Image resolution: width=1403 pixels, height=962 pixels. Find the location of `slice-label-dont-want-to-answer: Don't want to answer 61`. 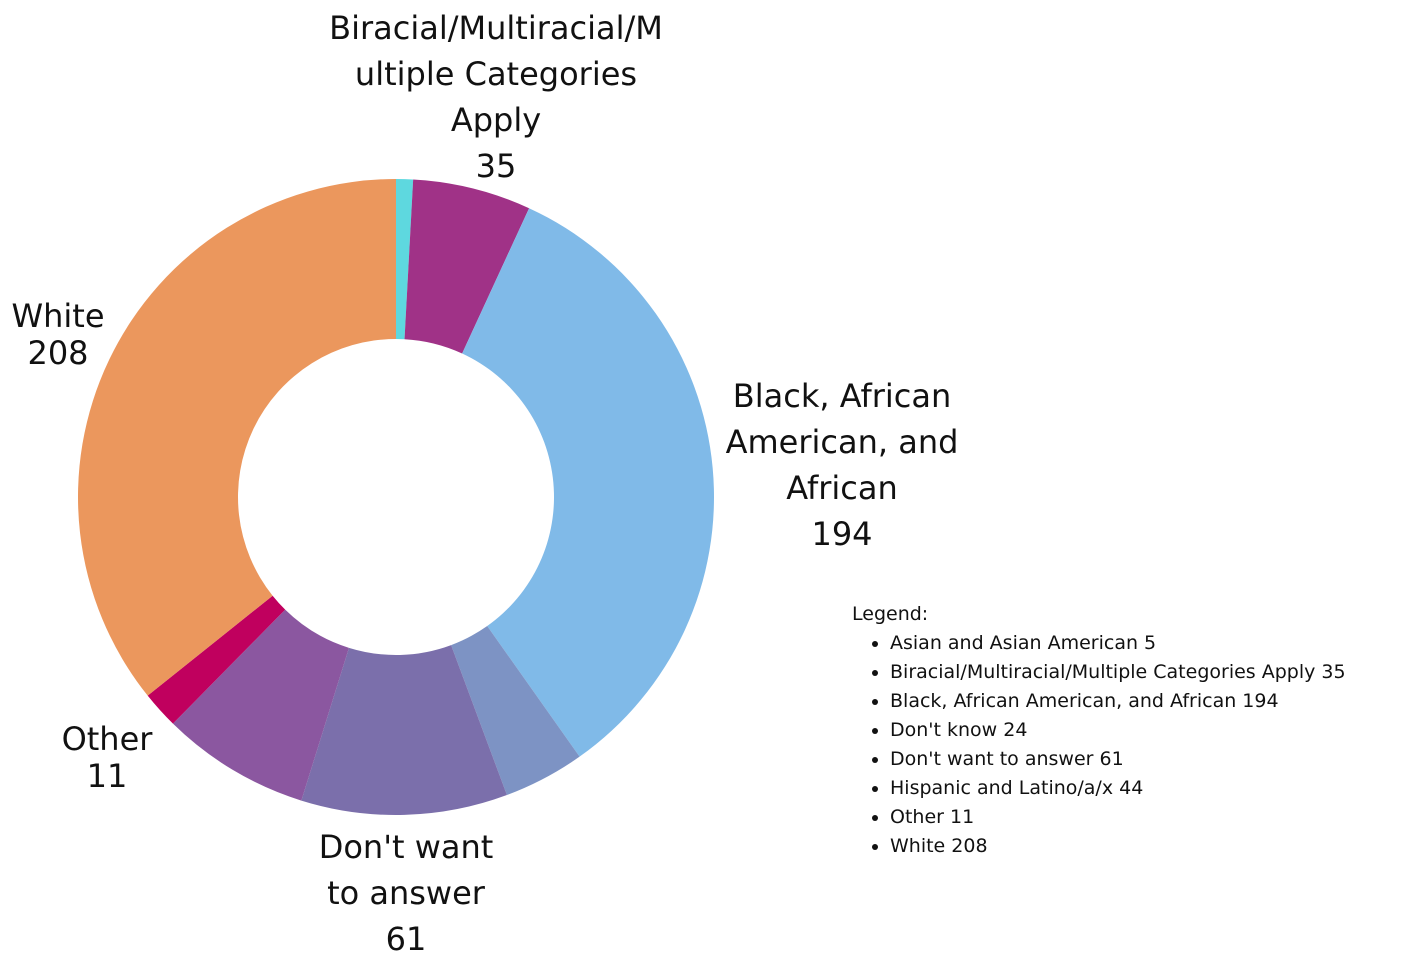

slice-label-dont-want-to-answer: Don't want to answer 61 is located at coordinates (406, 893).